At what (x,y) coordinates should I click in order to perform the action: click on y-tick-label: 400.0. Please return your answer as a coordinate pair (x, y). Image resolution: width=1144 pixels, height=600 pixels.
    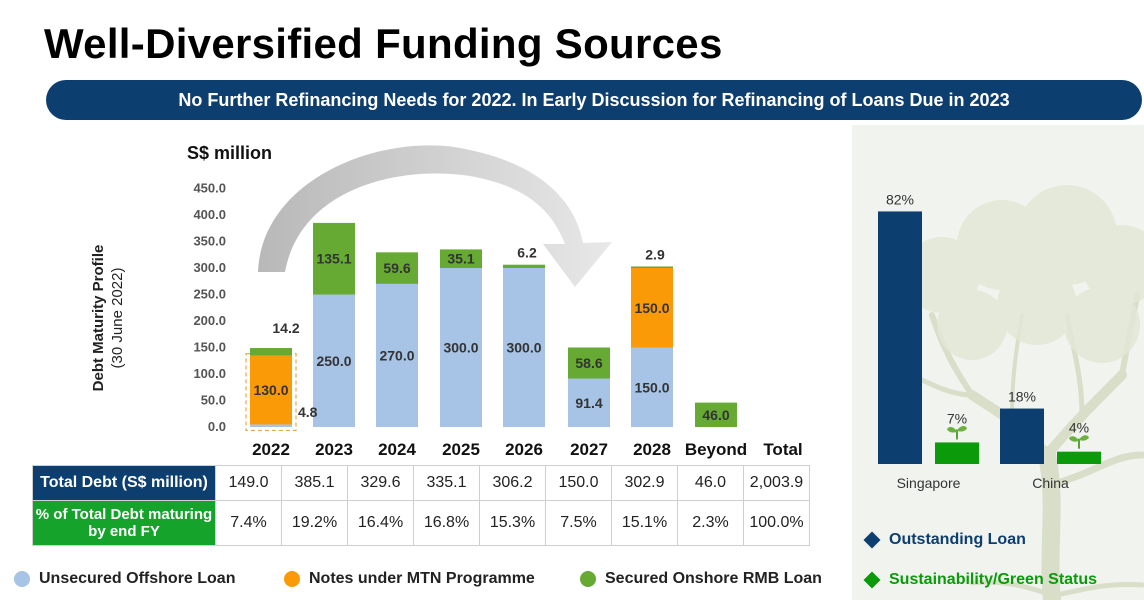
    Looking at the image, I should click on (209, 214).